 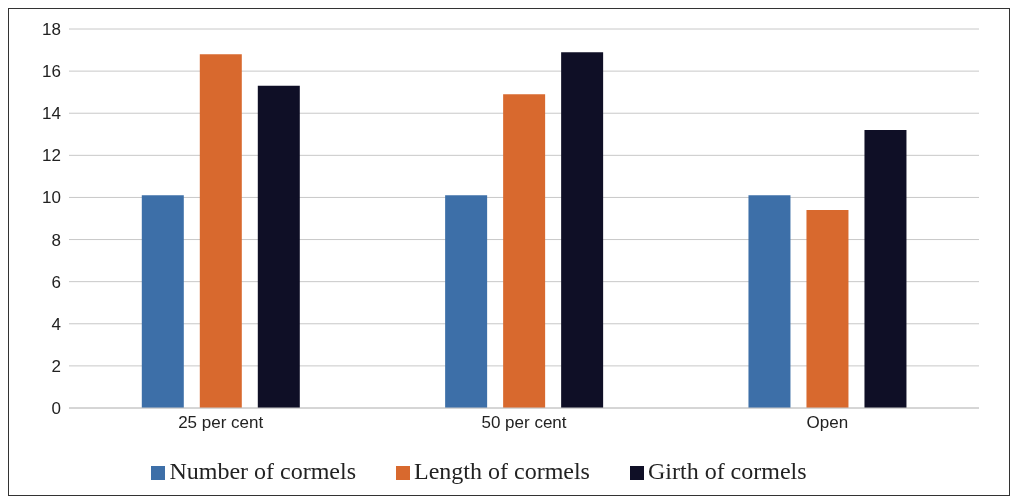 I want to click on y-tick-label: 18, so click(x=51, y=30).